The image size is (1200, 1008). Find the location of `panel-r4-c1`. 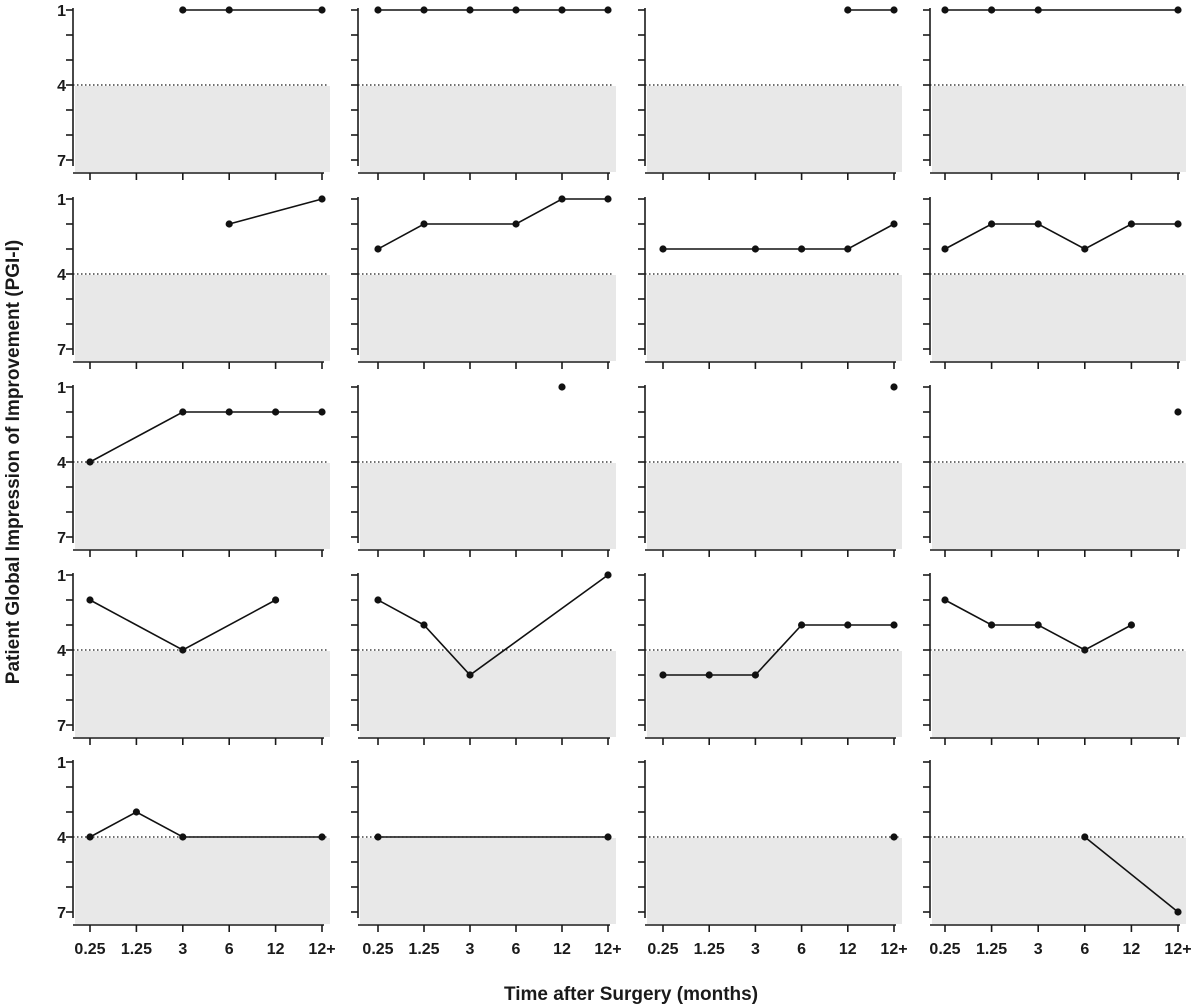

panel-r4-c1 is located at coordinates (198, 659).